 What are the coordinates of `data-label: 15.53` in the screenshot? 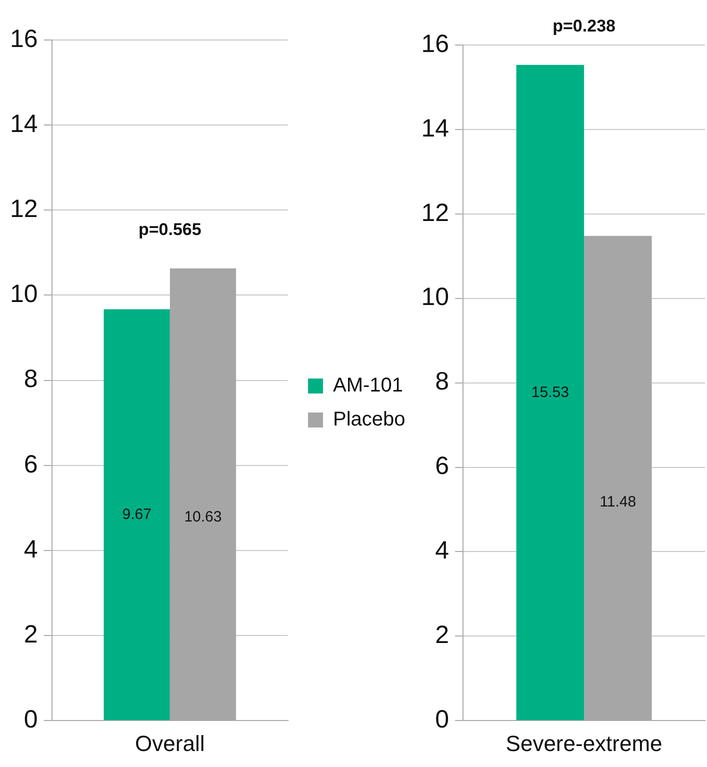 It's located at (550, 392).